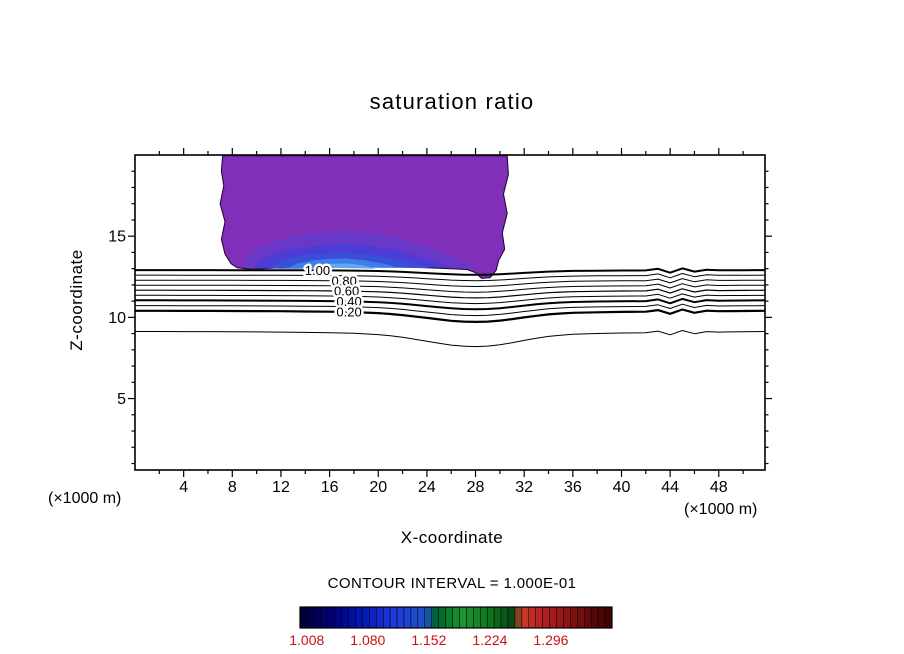 This screenshot has width=904, height=654. What do you see at coordinates (85, 498) in the screenshot?
I see `x-axis-unit-left: (×1000 m)` at bounding box center [85, 498].